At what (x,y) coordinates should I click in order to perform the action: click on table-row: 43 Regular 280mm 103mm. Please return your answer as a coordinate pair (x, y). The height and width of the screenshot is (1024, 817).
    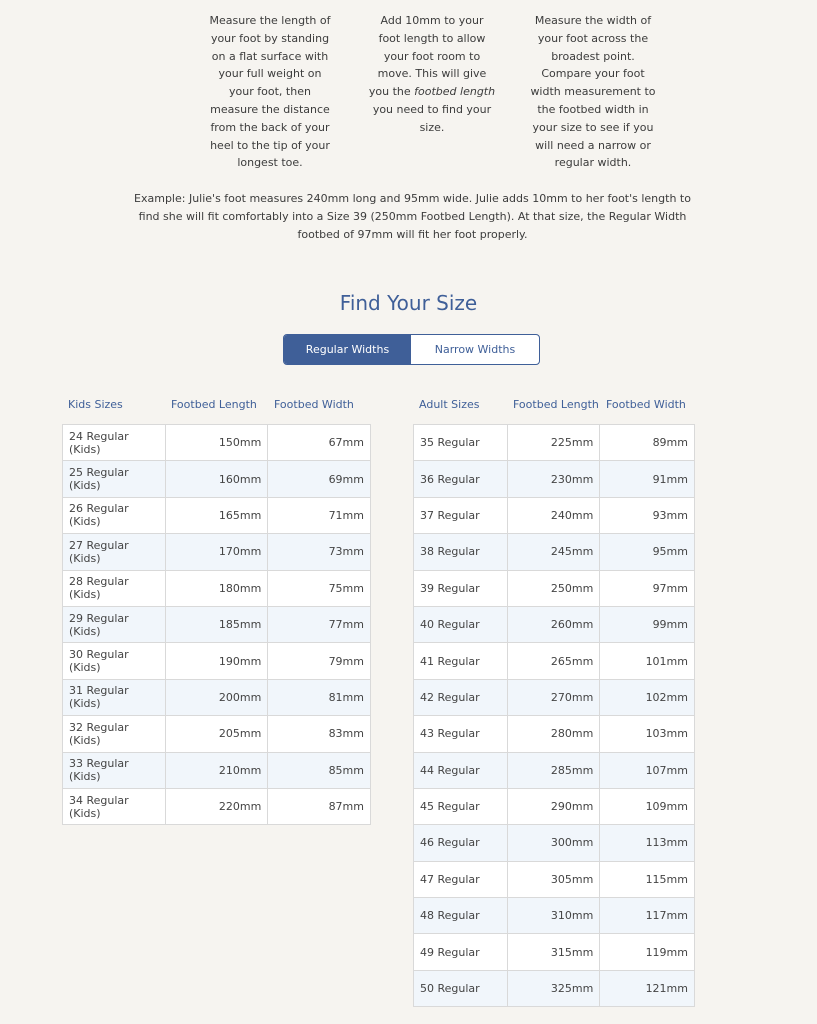
    Looking at the image, I should click on (554, 734).